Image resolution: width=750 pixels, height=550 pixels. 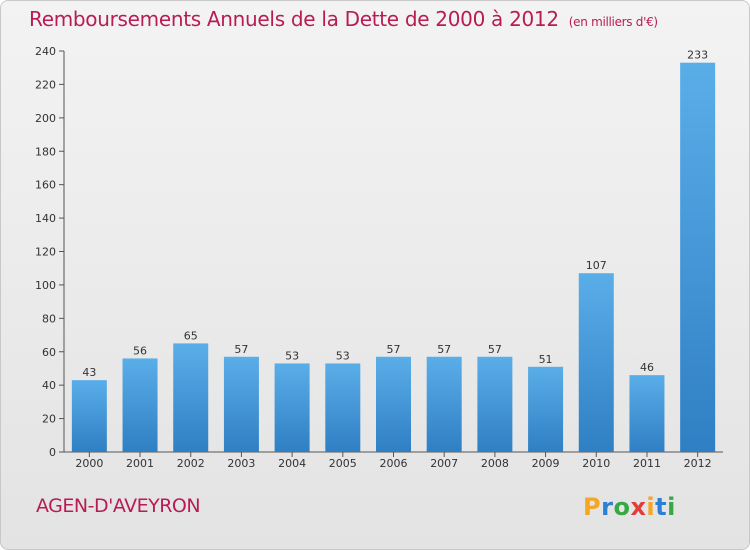 What do you see at coordinates (49, 419) in the screenshot?
I see `y-tick-label: 20` at bounding box center [49, 419].